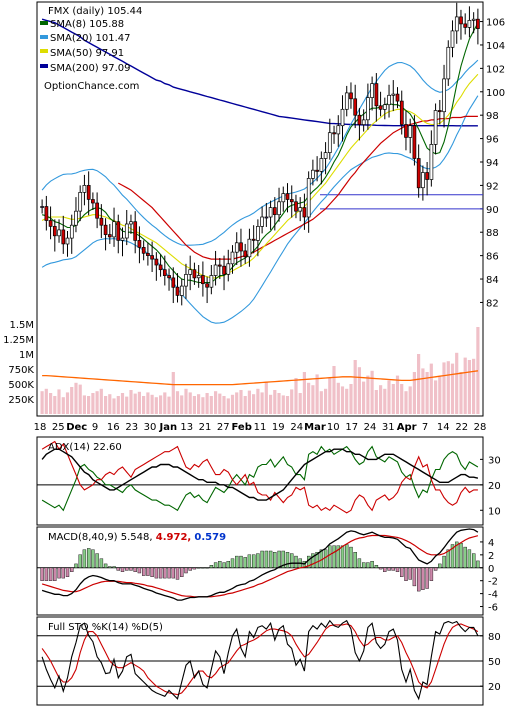 Image resolution: width=526 pixels, height=710 pixels. I want to click on legend-label-sma20: SMA(20) 101.47, so click(90, 38).